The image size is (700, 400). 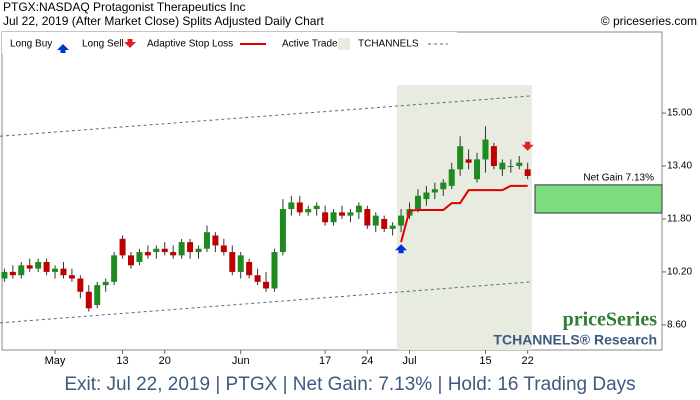 I want to click on active-trade-shade, so click(x=464, y=217).